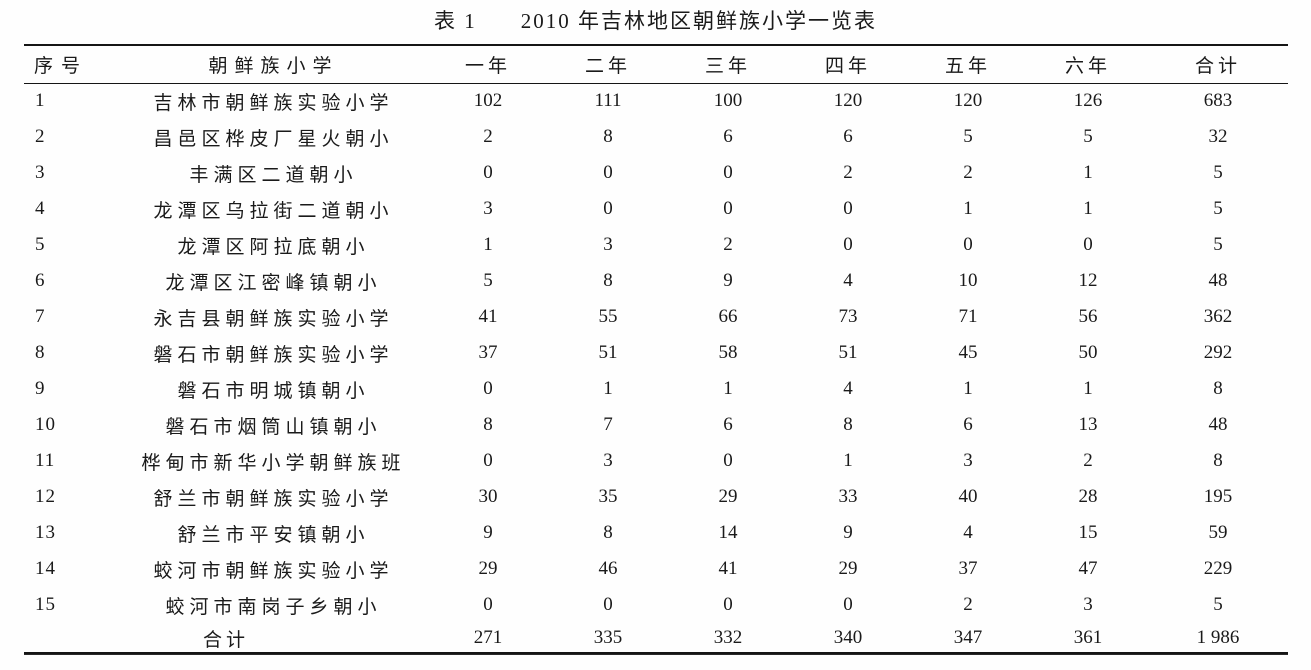 This screenshot has width=1311, height=670. What do you see at coordinates (608, 568) in the screenshot?
I see `grade-count-cell: 46` at bounding box center [608, 568].